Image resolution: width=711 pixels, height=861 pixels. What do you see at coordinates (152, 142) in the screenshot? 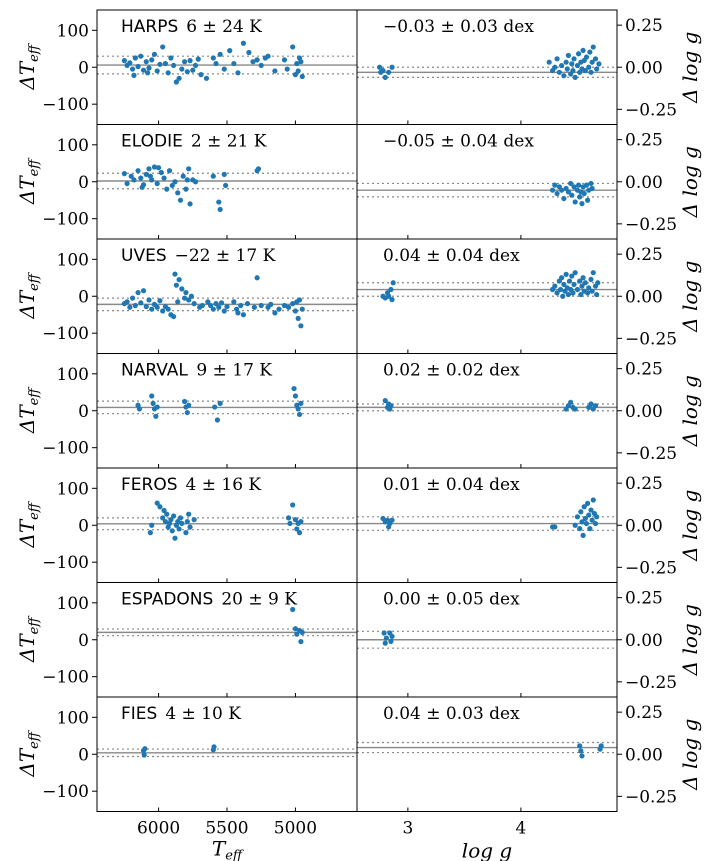
I see `instrument-label: ELODIE` at bounding box center [152, 142].